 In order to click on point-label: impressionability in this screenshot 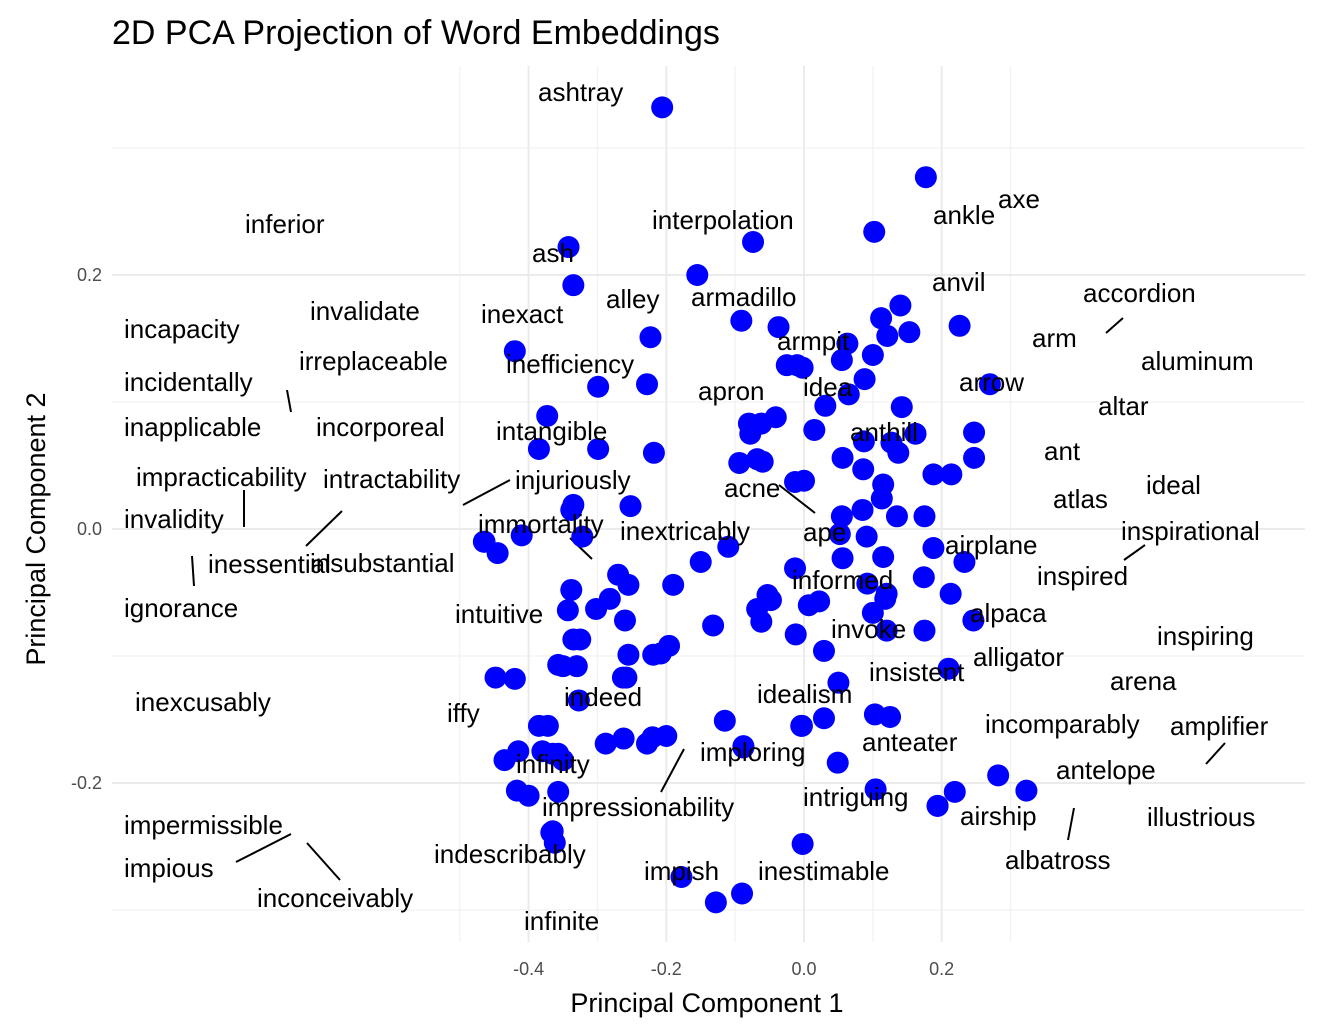, I will do `click(638, 807)`.